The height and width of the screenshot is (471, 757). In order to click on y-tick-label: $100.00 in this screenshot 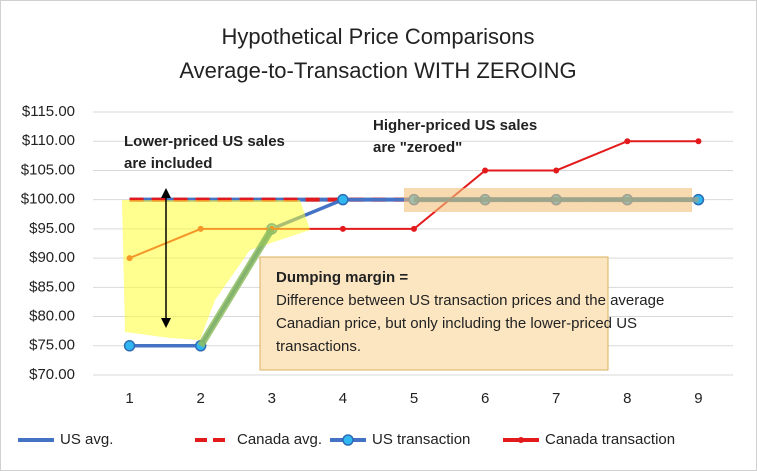, I will do `click(48, 199)`.